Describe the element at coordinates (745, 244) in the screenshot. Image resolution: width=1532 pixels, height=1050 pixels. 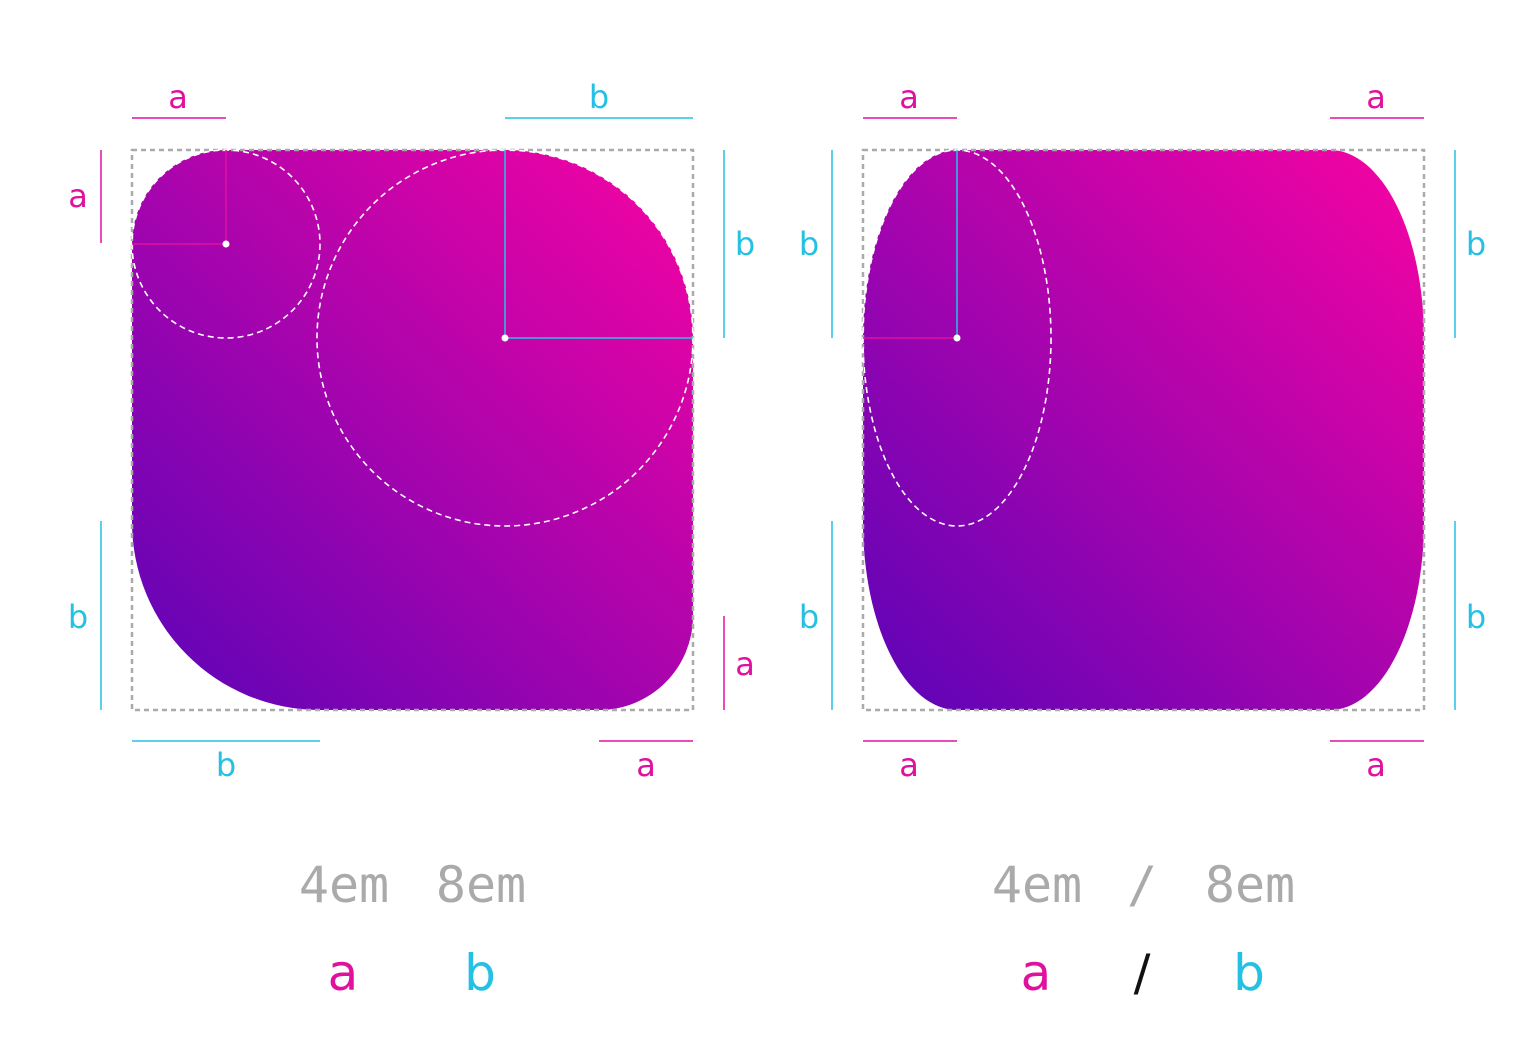
I see `left-right-b-label: b` at that location.